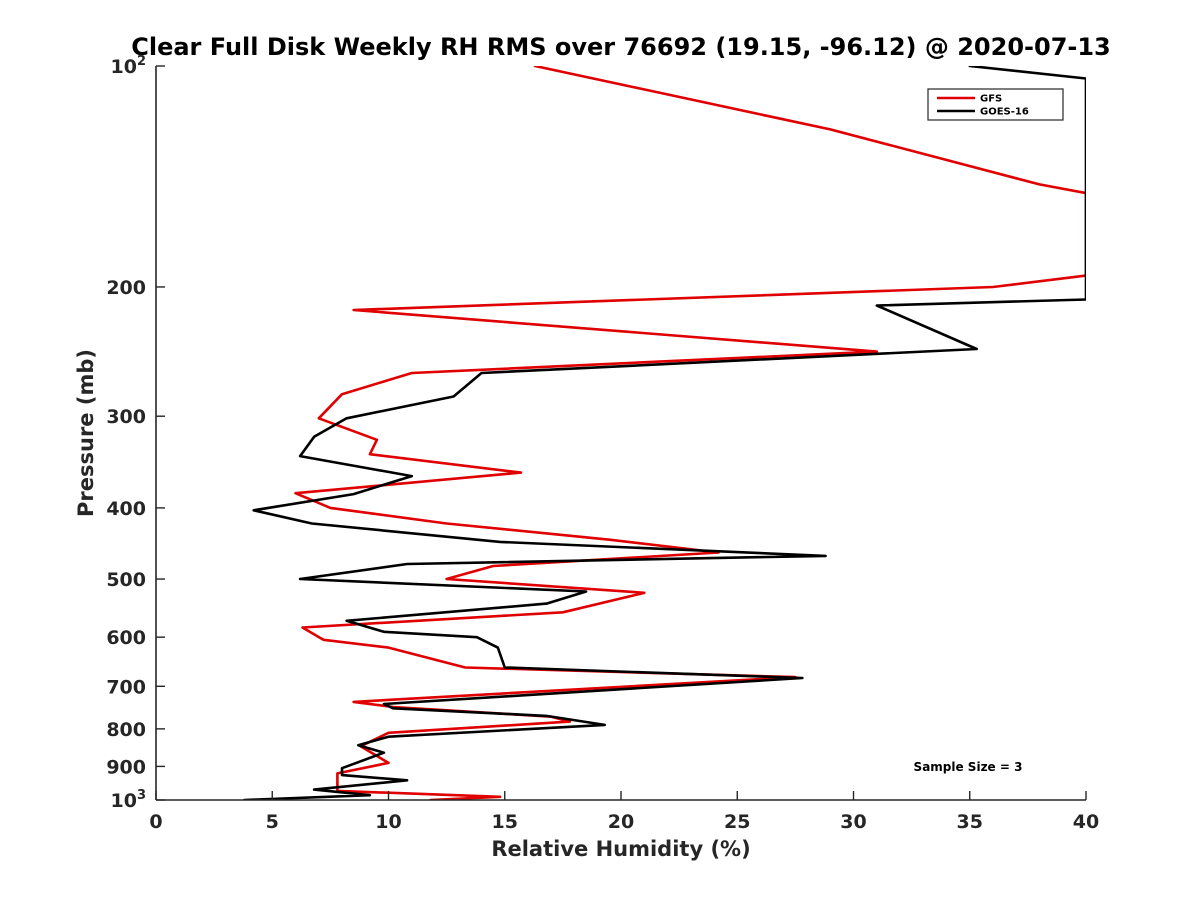 The height and width of the screenshot is (900, 1200). What do you see at coordinates (1086, 822) in the screenshot?
I see `x-tick-label: 40` at bounding box center [1086, 822].